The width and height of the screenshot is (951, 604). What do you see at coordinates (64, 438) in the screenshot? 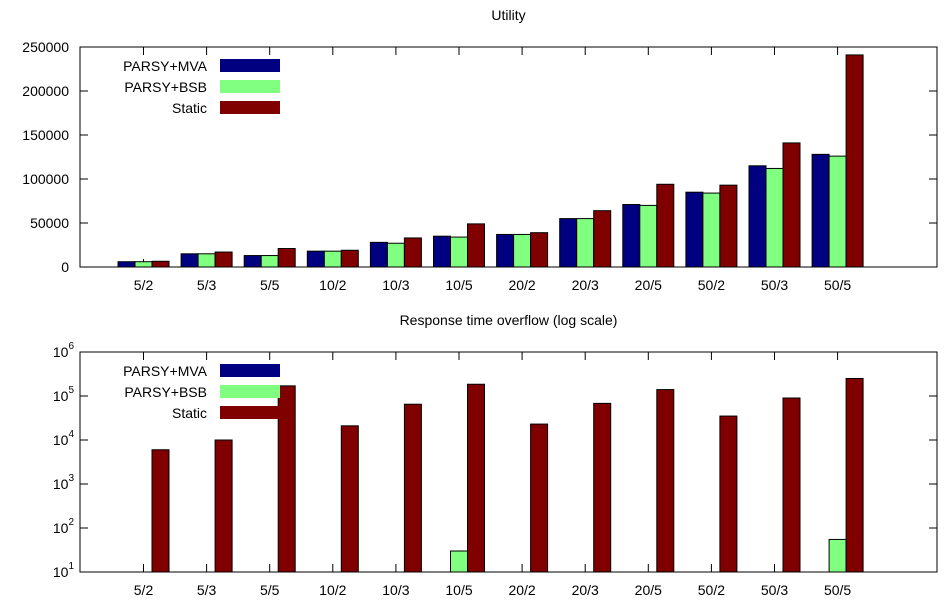
I see `y-tick-label: 10⁴` at bounding box center [64, 438].